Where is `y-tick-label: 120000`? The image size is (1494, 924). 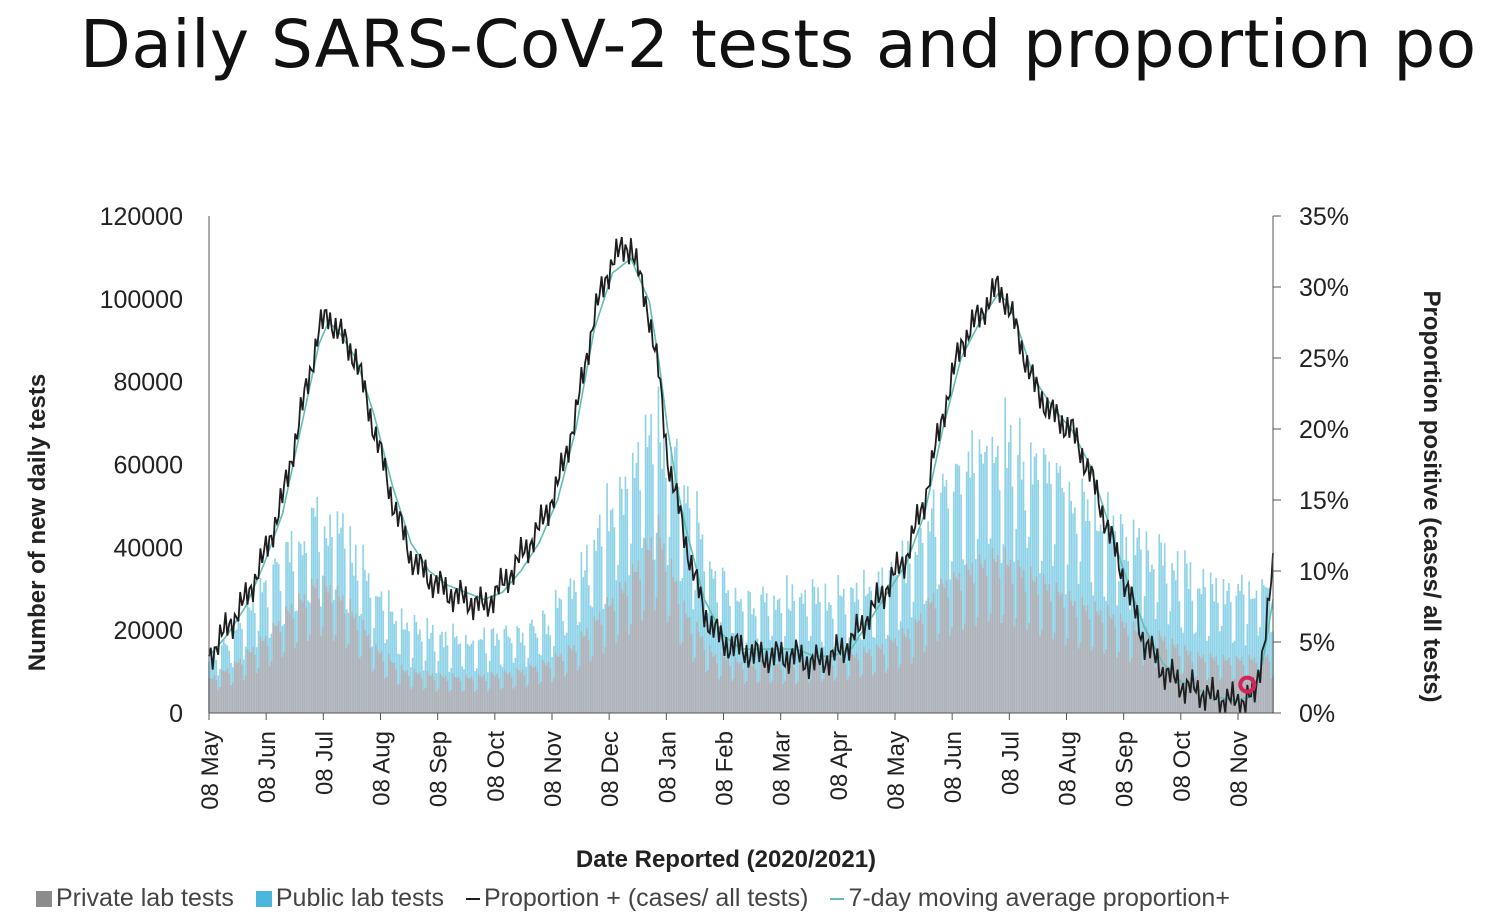
y-tick-label: 120000 is located at coordinates (141, 217).